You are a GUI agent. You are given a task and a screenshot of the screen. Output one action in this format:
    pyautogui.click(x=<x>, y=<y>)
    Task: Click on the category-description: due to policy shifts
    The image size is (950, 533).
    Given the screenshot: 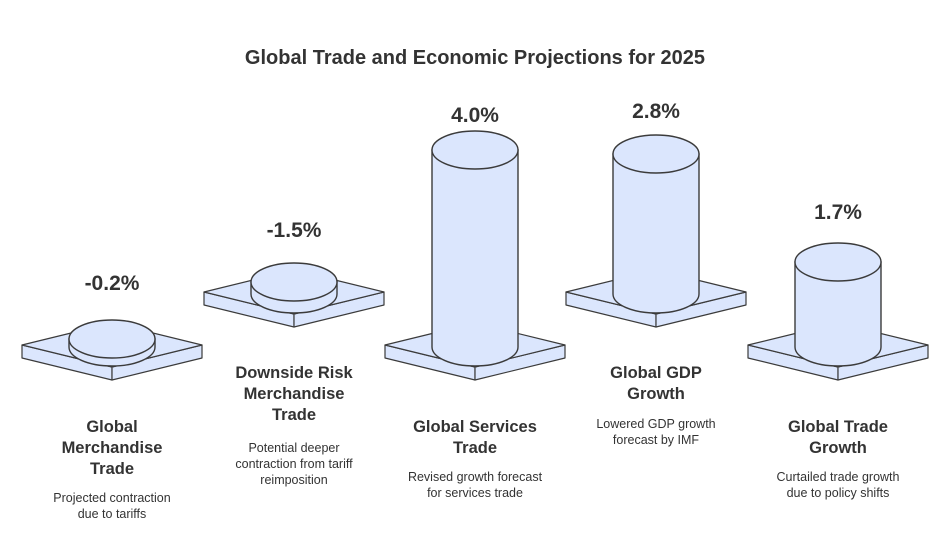 What is the action you would take?
    pyautogui.click(x=838, y=493)
    